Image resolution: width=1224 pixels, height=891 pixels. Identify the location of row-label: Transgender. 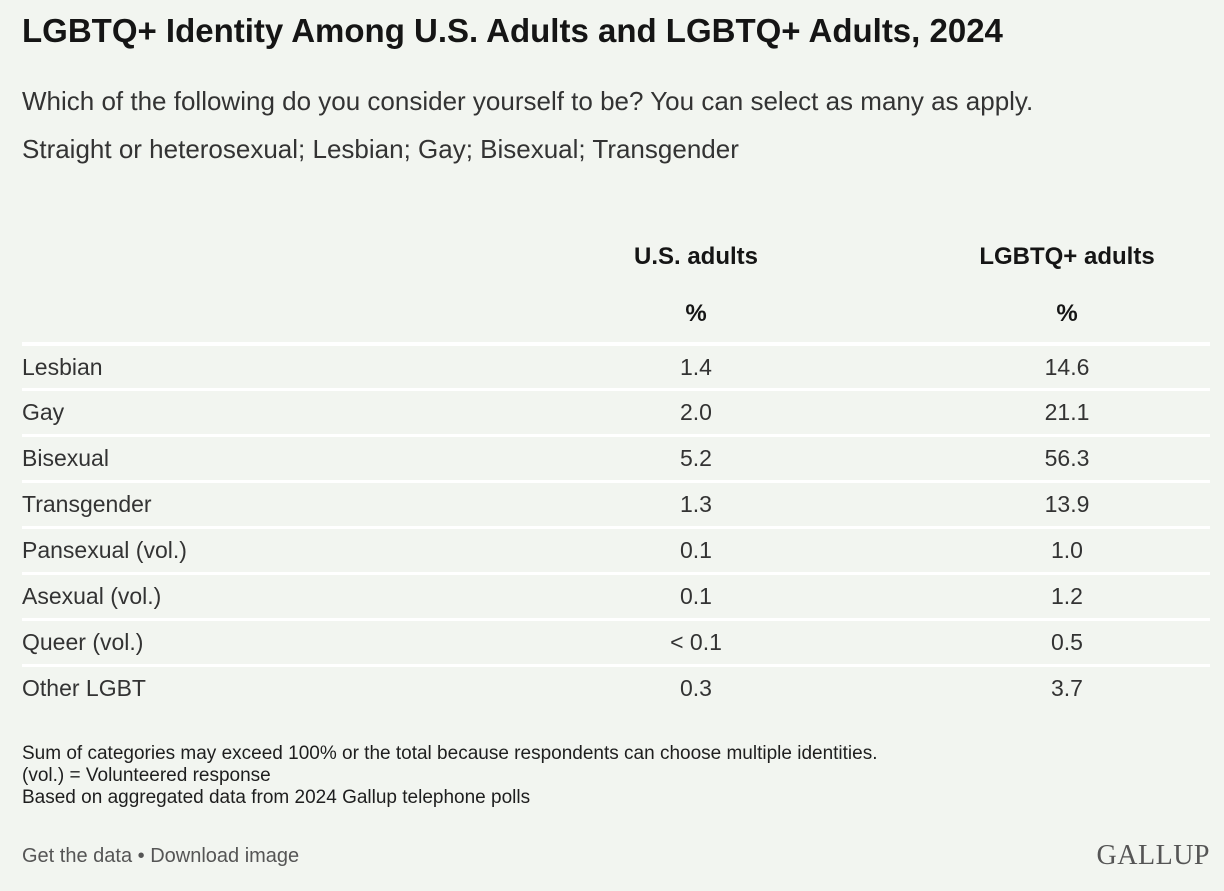
(87, 504).